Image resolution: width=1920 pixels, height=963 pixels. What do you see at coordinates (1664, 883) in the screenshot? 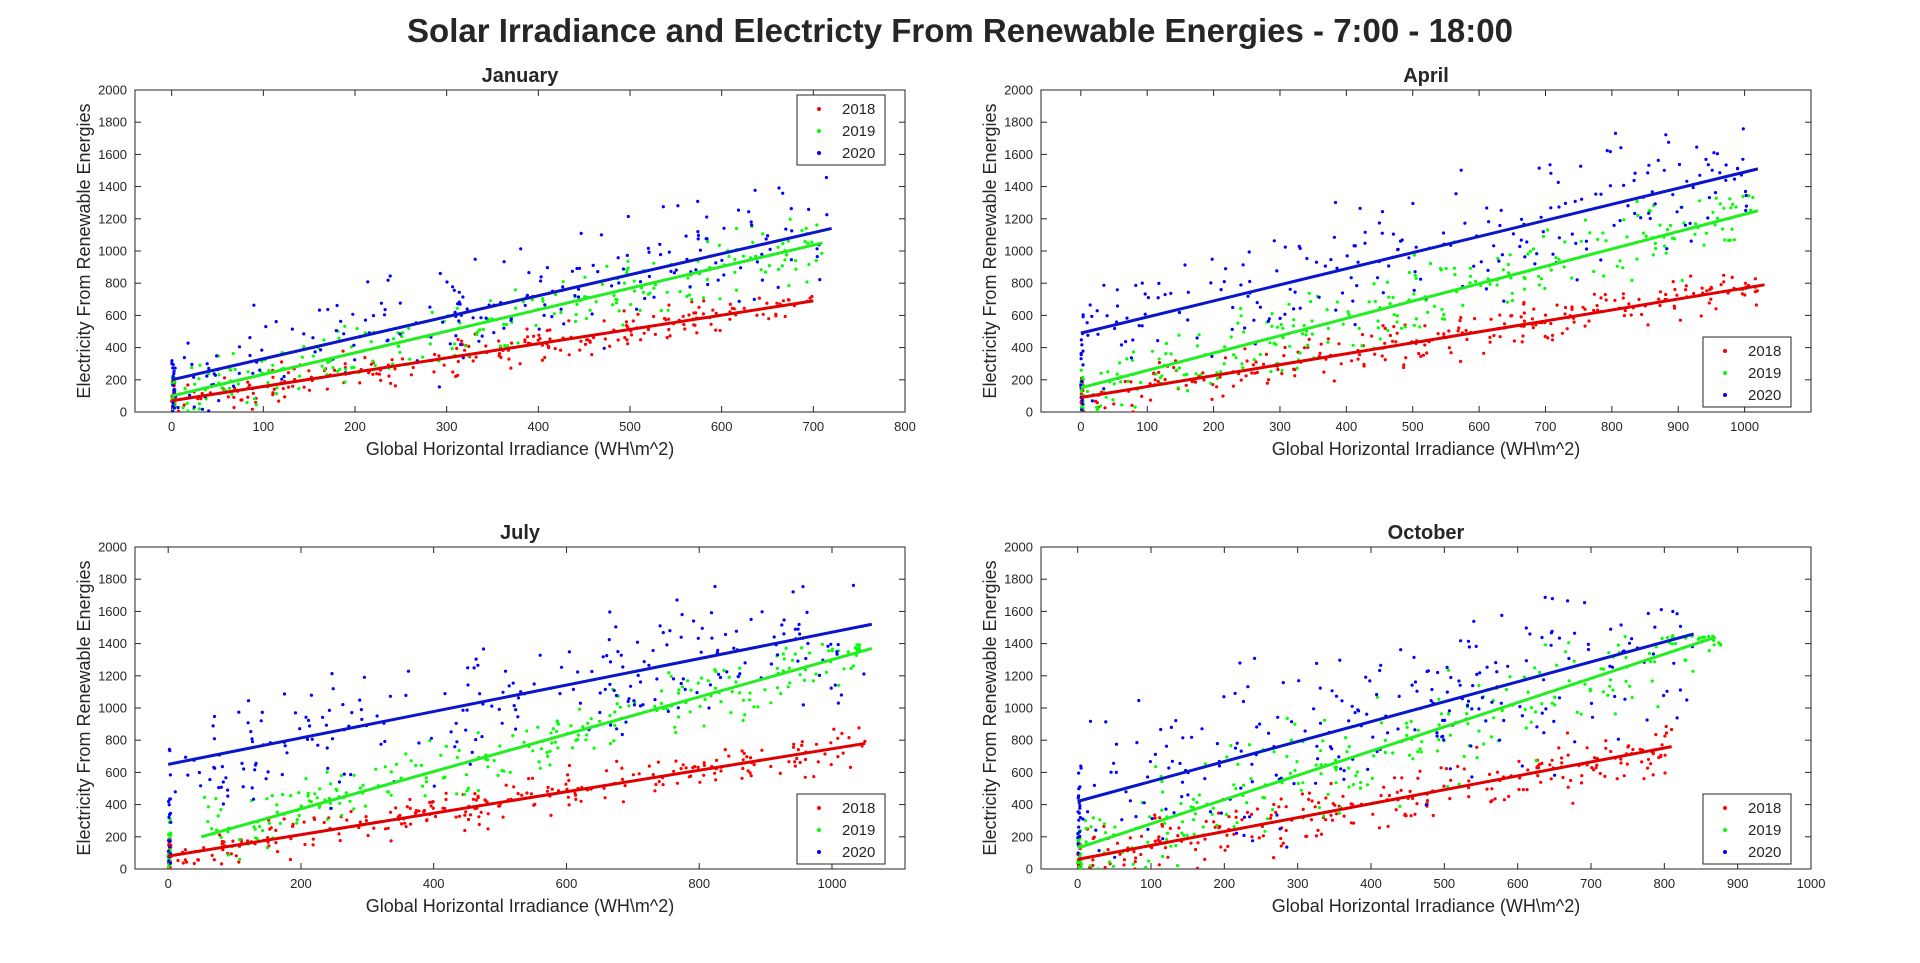
I see `x-tick-label: 800` at bounding box center [1664, 883].